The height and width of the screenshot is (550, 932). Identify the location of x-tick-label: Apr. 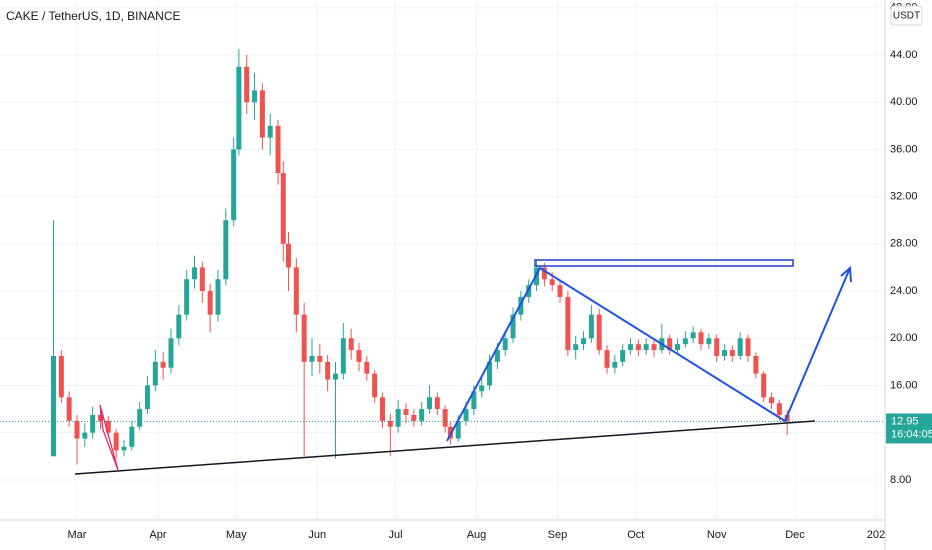
(157, 535).